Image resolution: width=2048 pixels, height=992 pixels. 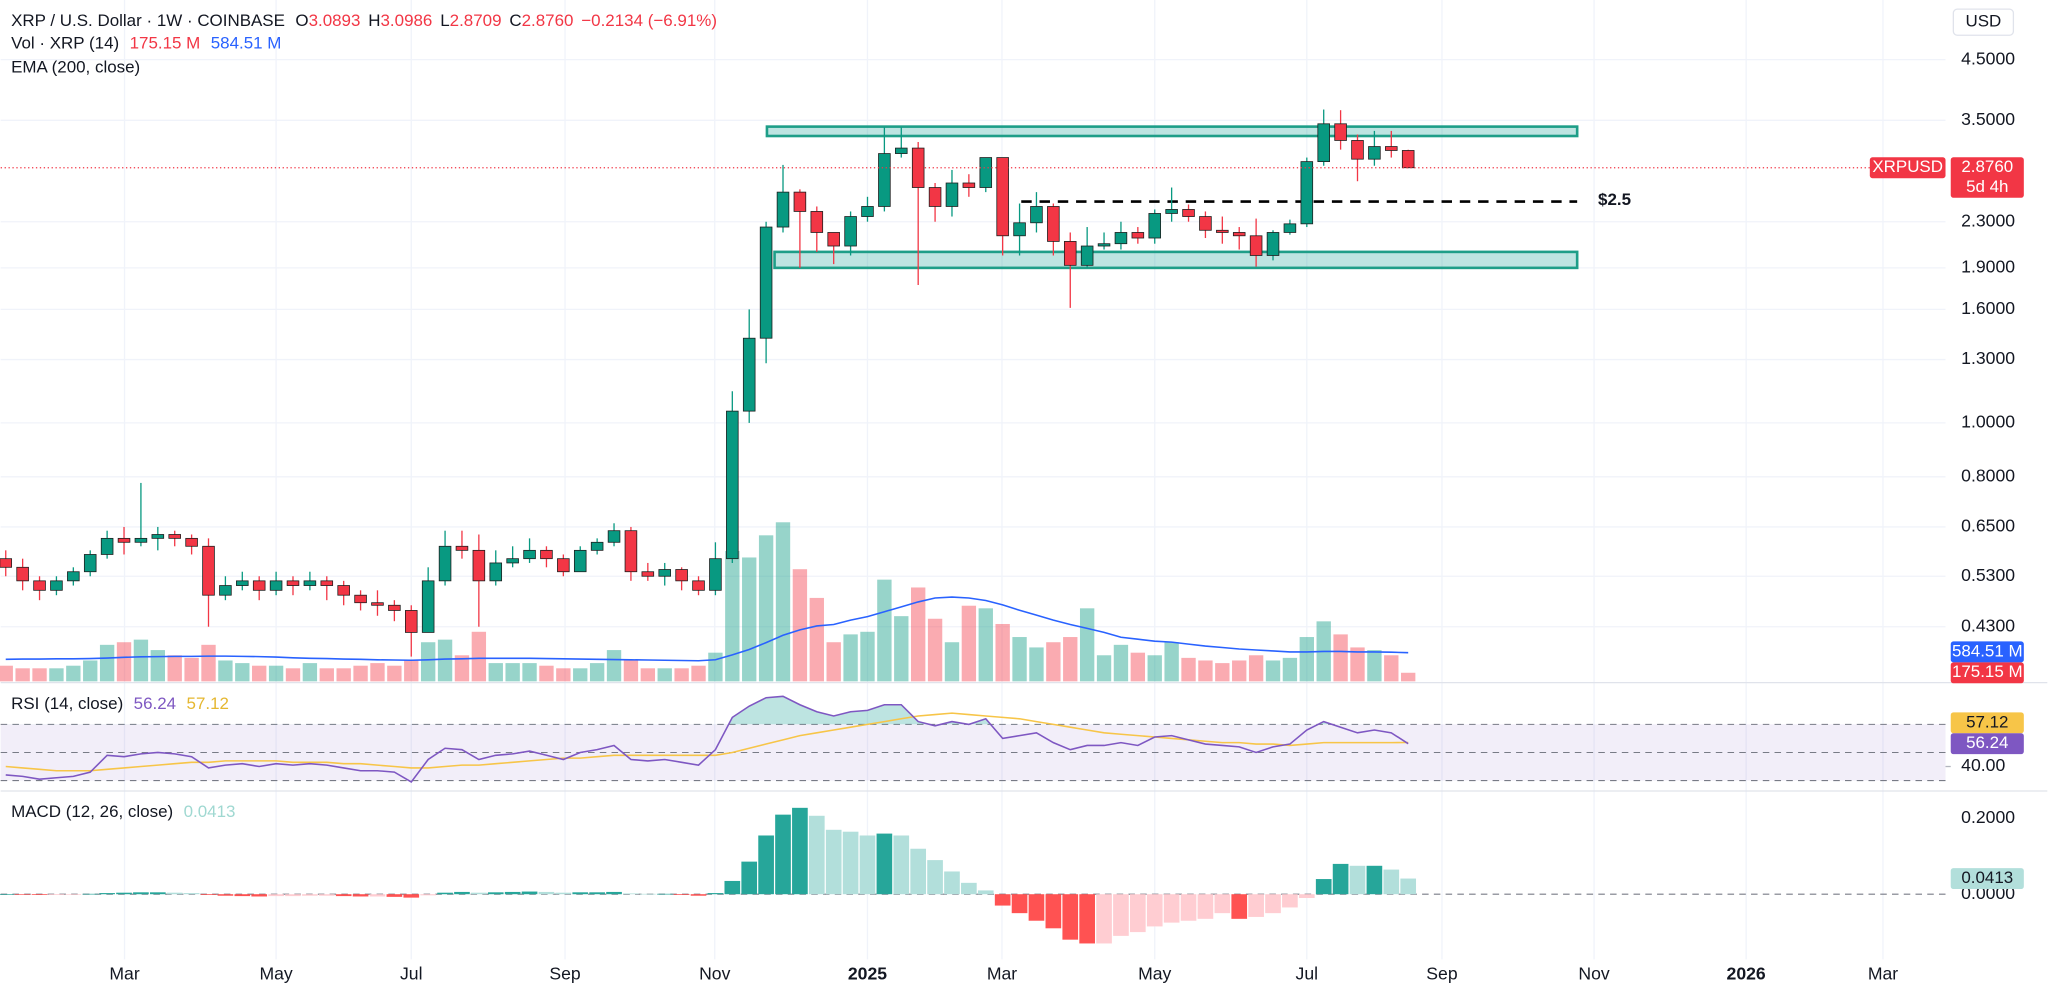 What do you see at coordinates (210, 812) in the screenshot?
I see `macd-value: 0.0413` at bounding box center [210, 812].